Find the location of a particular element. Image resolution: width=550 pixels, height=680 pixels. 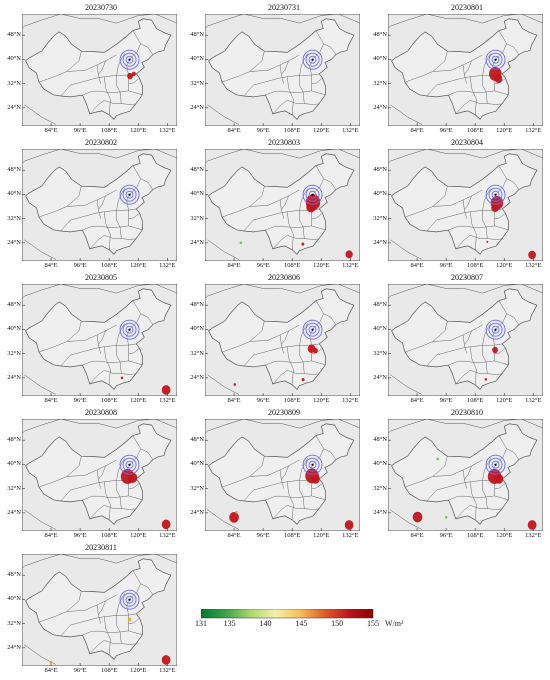

colorbar-tick-label: 150 is located at coordinates (337, 623).